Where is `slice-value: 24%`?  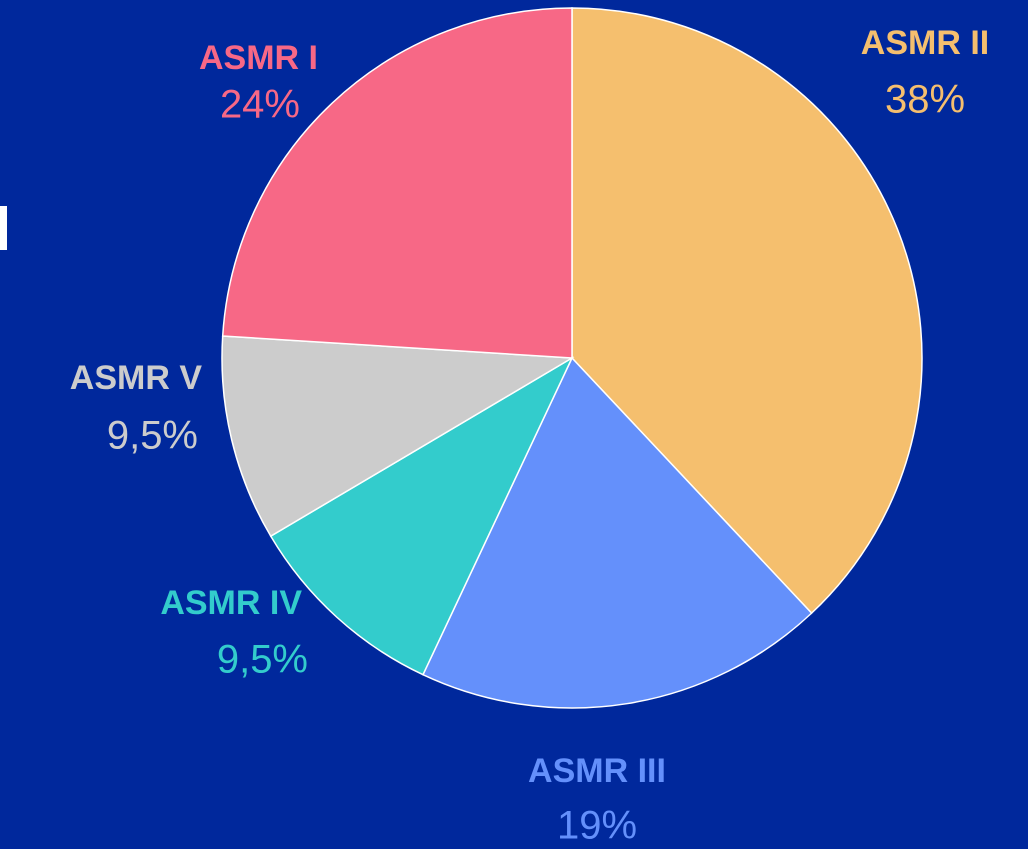 slice-value: 24% is located at coordinates (260, 105).